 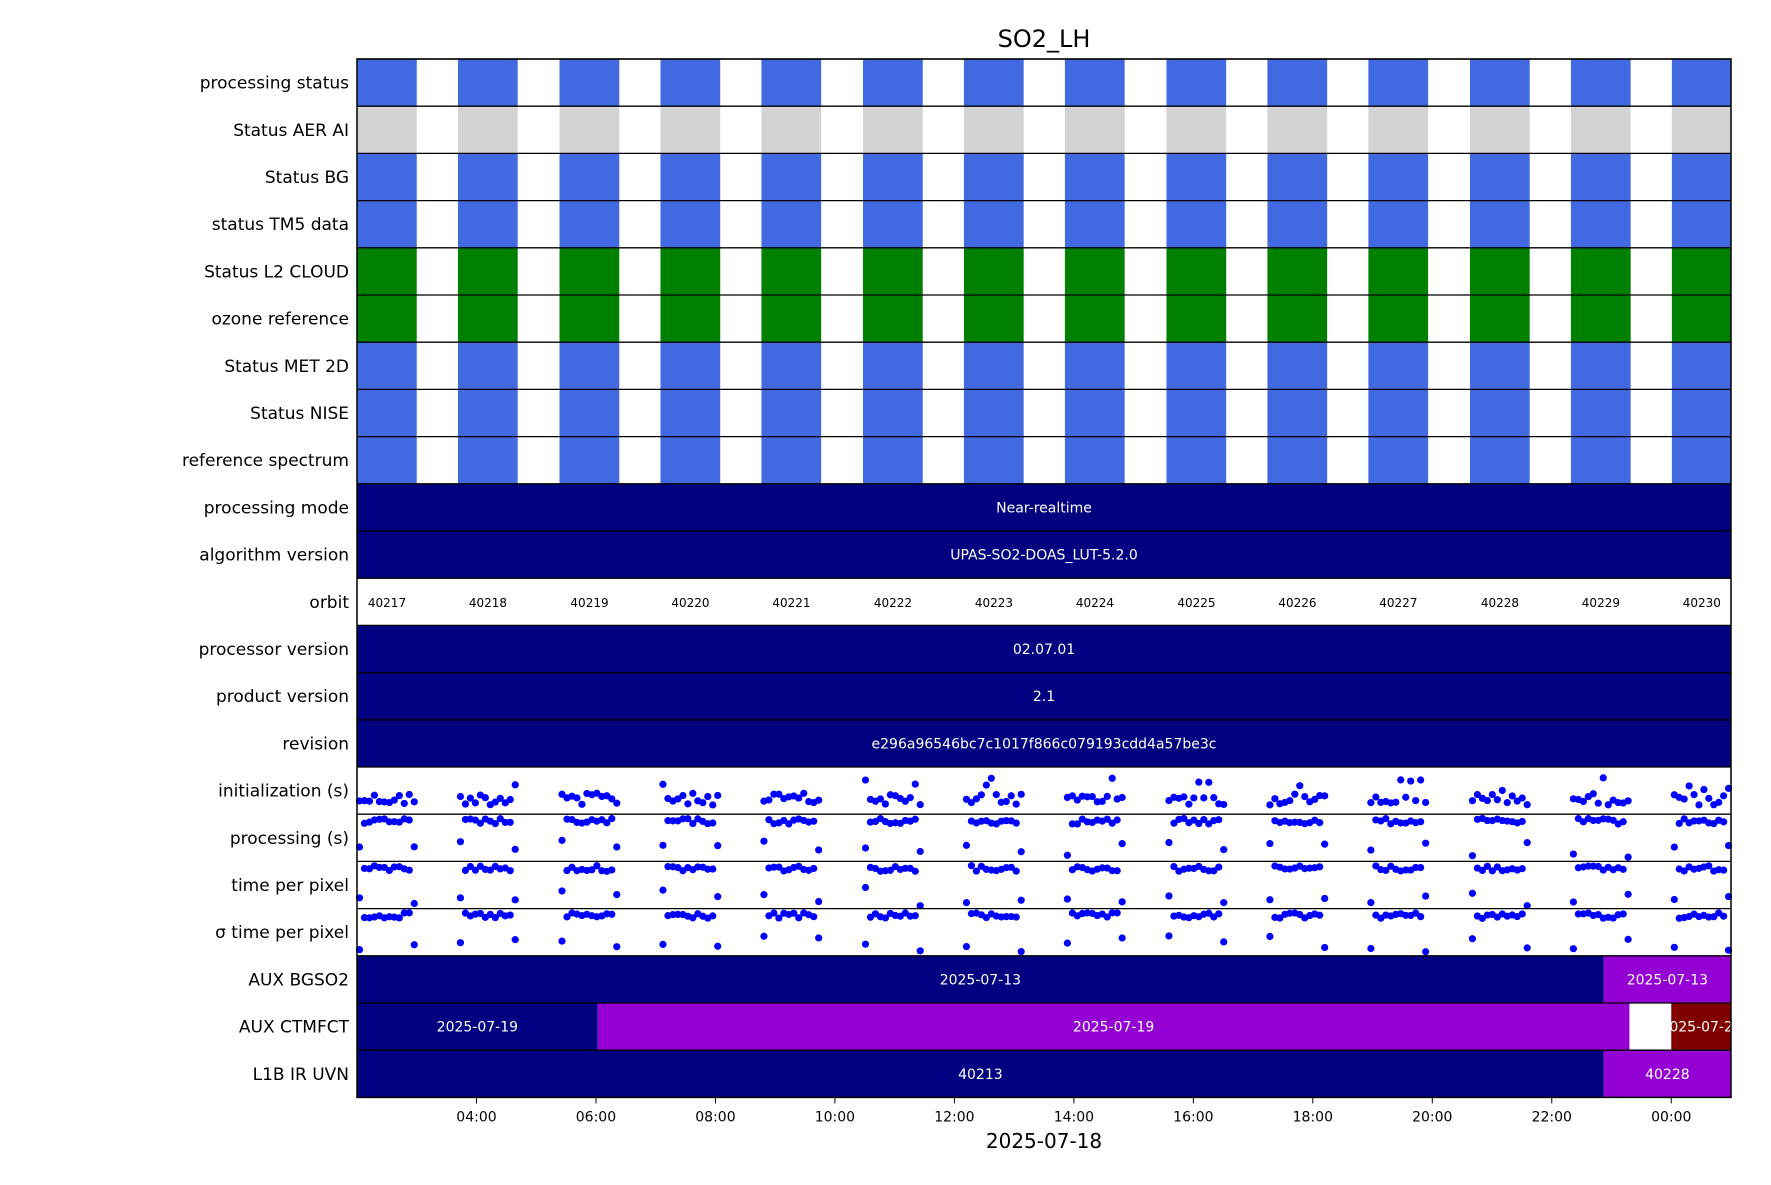 What do you see at coordinates (589, 460) in the screenshot?
I see `status-block-reference-spectrum` at bounding box center [589, 460].